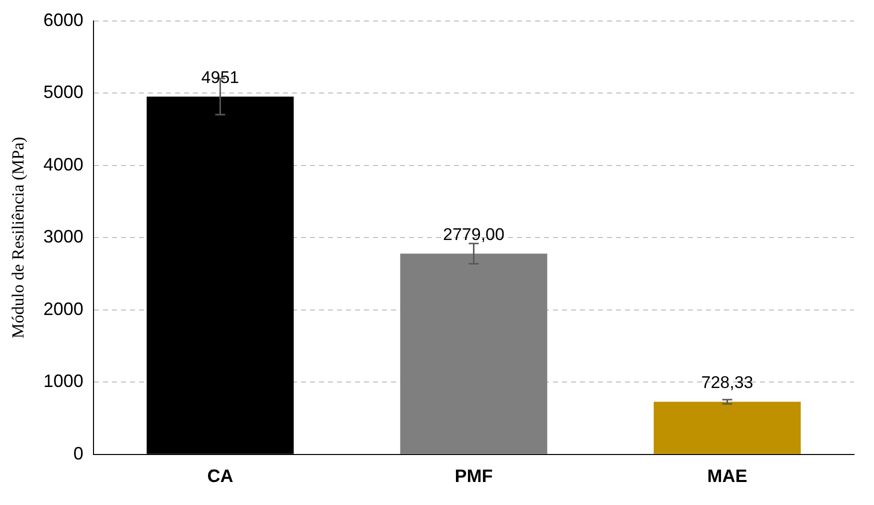  What do you see at coordinates (63, 20) in the screenshot?
I see `y-tick-label: 6000` at bounding box center [63, 20].